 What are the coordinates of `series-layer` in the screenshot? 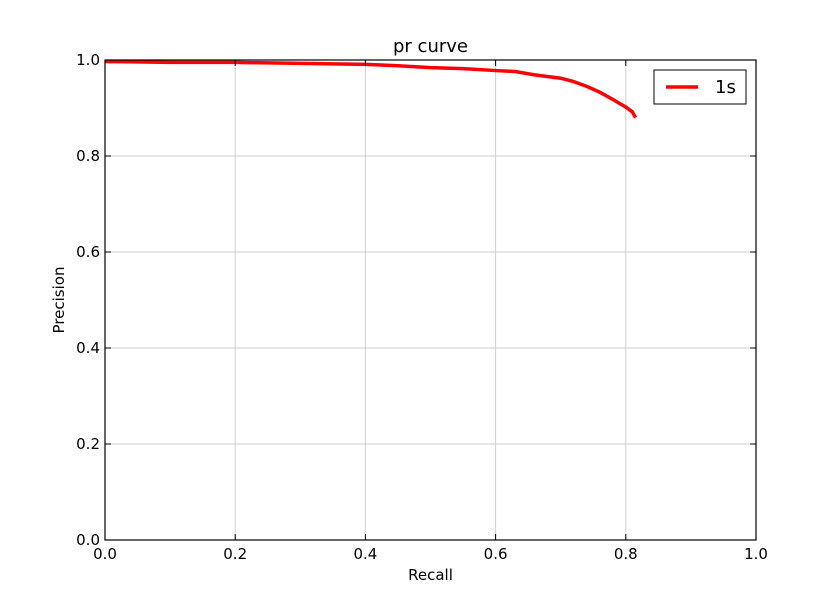 It's located at (371, 89).